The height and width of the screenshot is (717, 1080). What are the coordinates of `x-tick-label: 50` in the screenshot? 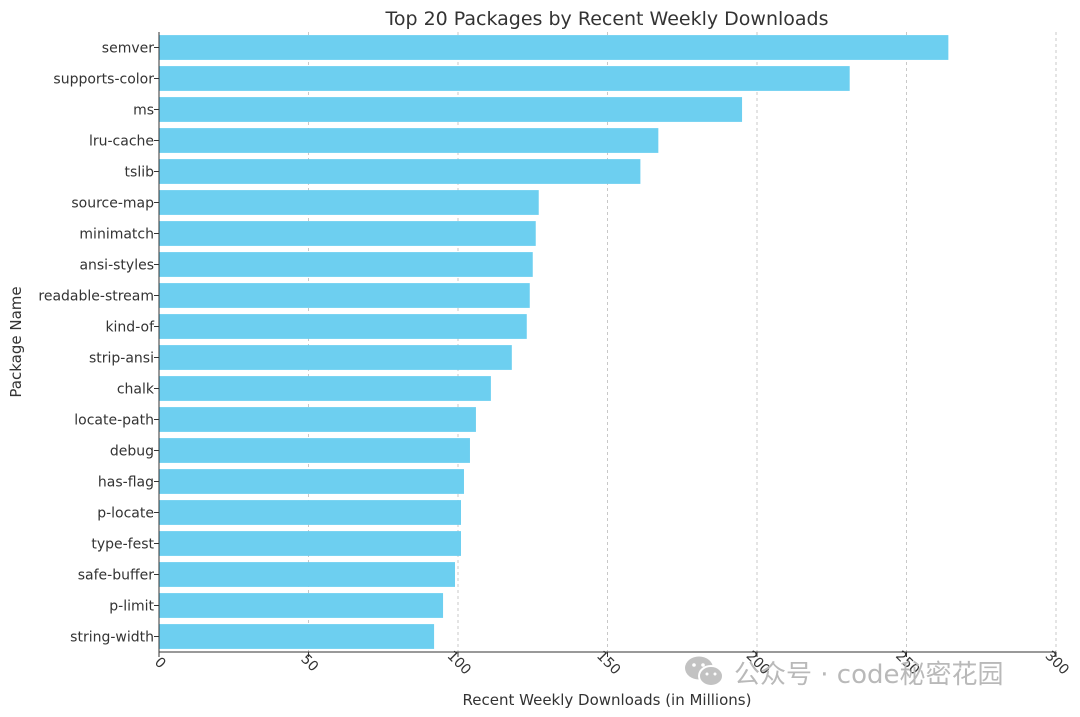 It's located at (309, 663).